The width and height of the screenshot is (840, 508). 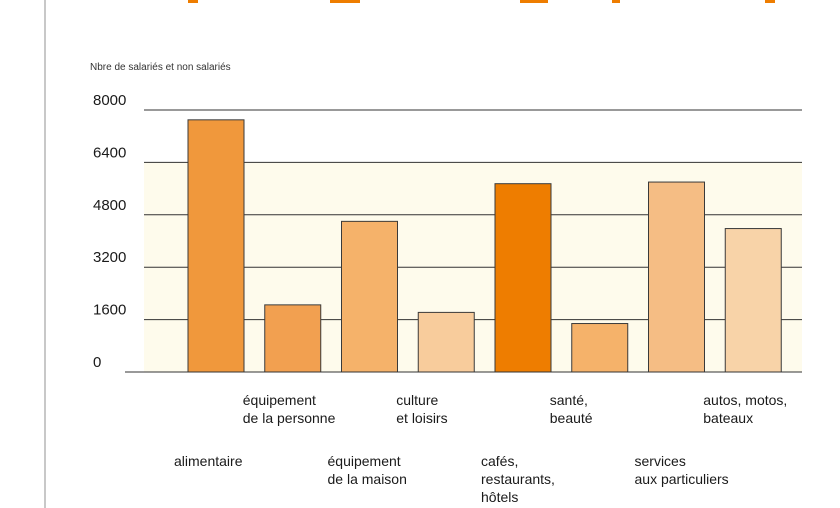 What do you see at coordinates (682, 479) in the screenshot?
I see `category-label-6: aux particuliers` at bounding box center [682, 479].